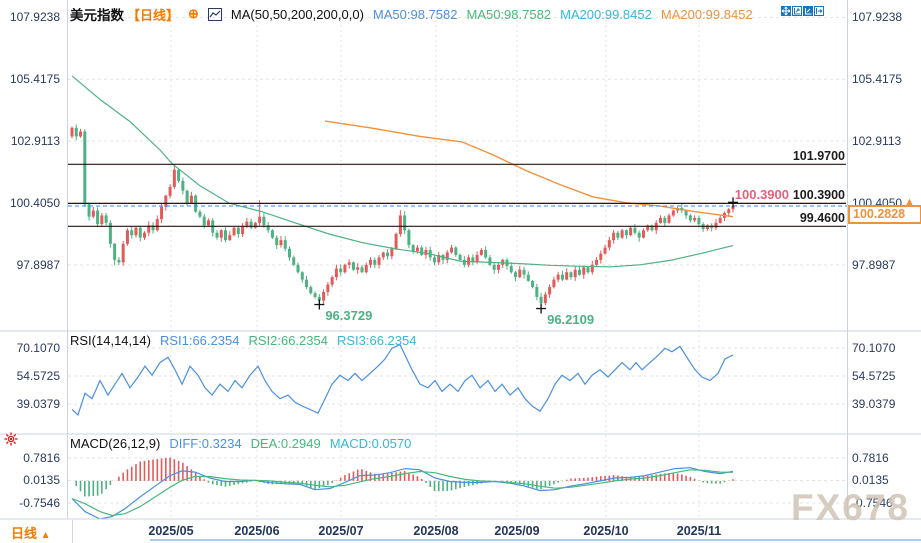 This screenshot has width=921, height=543. What do you see at coordinates (808, 9) in the screenshot?
I see `axis-scale-filled-icon` at bounding box center [808, 9].